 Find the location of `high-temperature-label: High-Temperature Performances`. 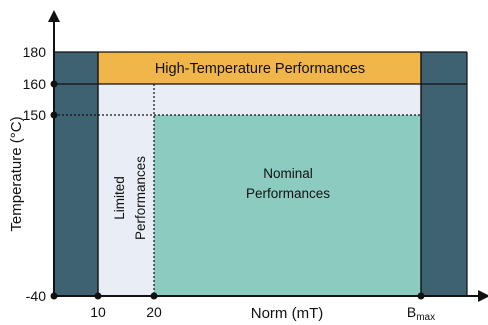

high-temperature-label: High-Temperature Performances is located at coordinates (260, 69).